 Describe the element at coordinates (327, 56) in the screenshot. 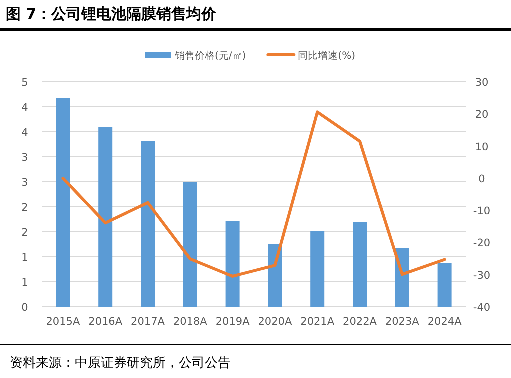

I see `legend-label: 同比增速(%)` at that location.